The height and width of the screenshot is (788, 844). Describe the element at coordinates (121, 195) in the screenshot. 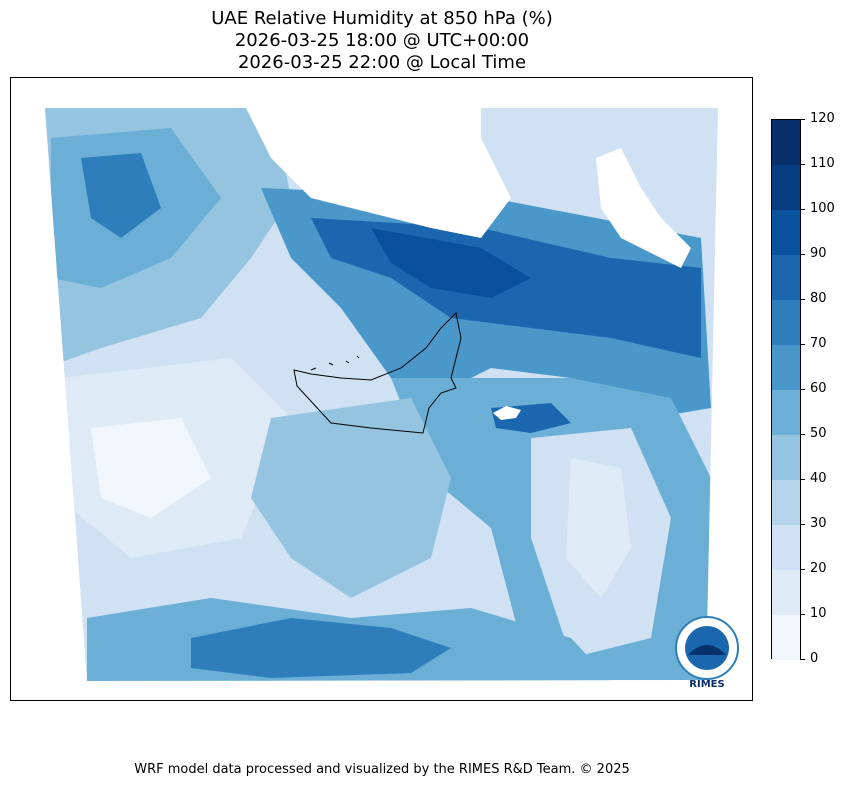

I see `field-west-core` at that location.